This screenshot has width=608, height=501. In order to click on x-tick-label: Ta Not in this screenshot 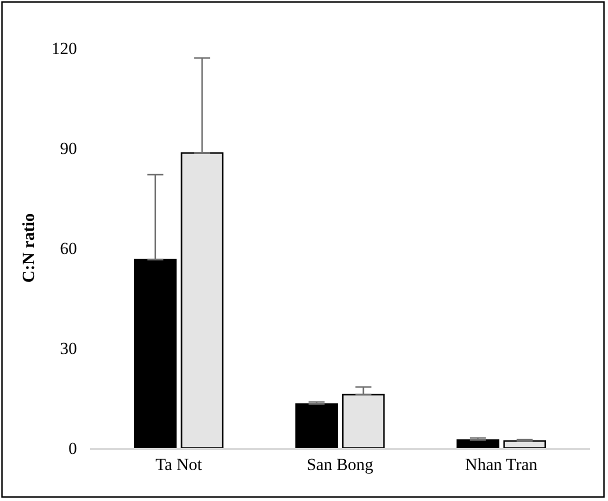, I will do `click(178, 464)`.